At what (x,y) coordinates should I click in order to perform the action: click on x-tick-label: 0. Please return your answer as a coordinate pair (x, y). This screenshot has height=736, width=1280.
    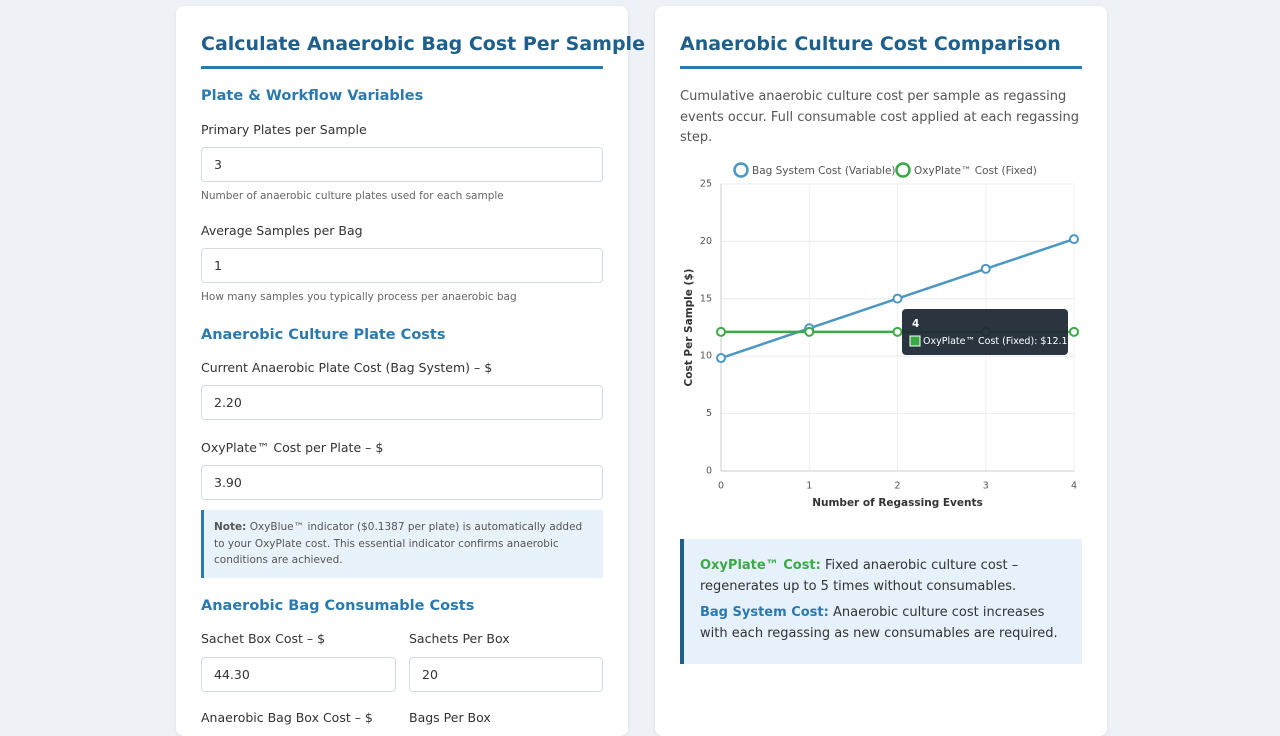
    Looking at the image, I should click on (721, 486).